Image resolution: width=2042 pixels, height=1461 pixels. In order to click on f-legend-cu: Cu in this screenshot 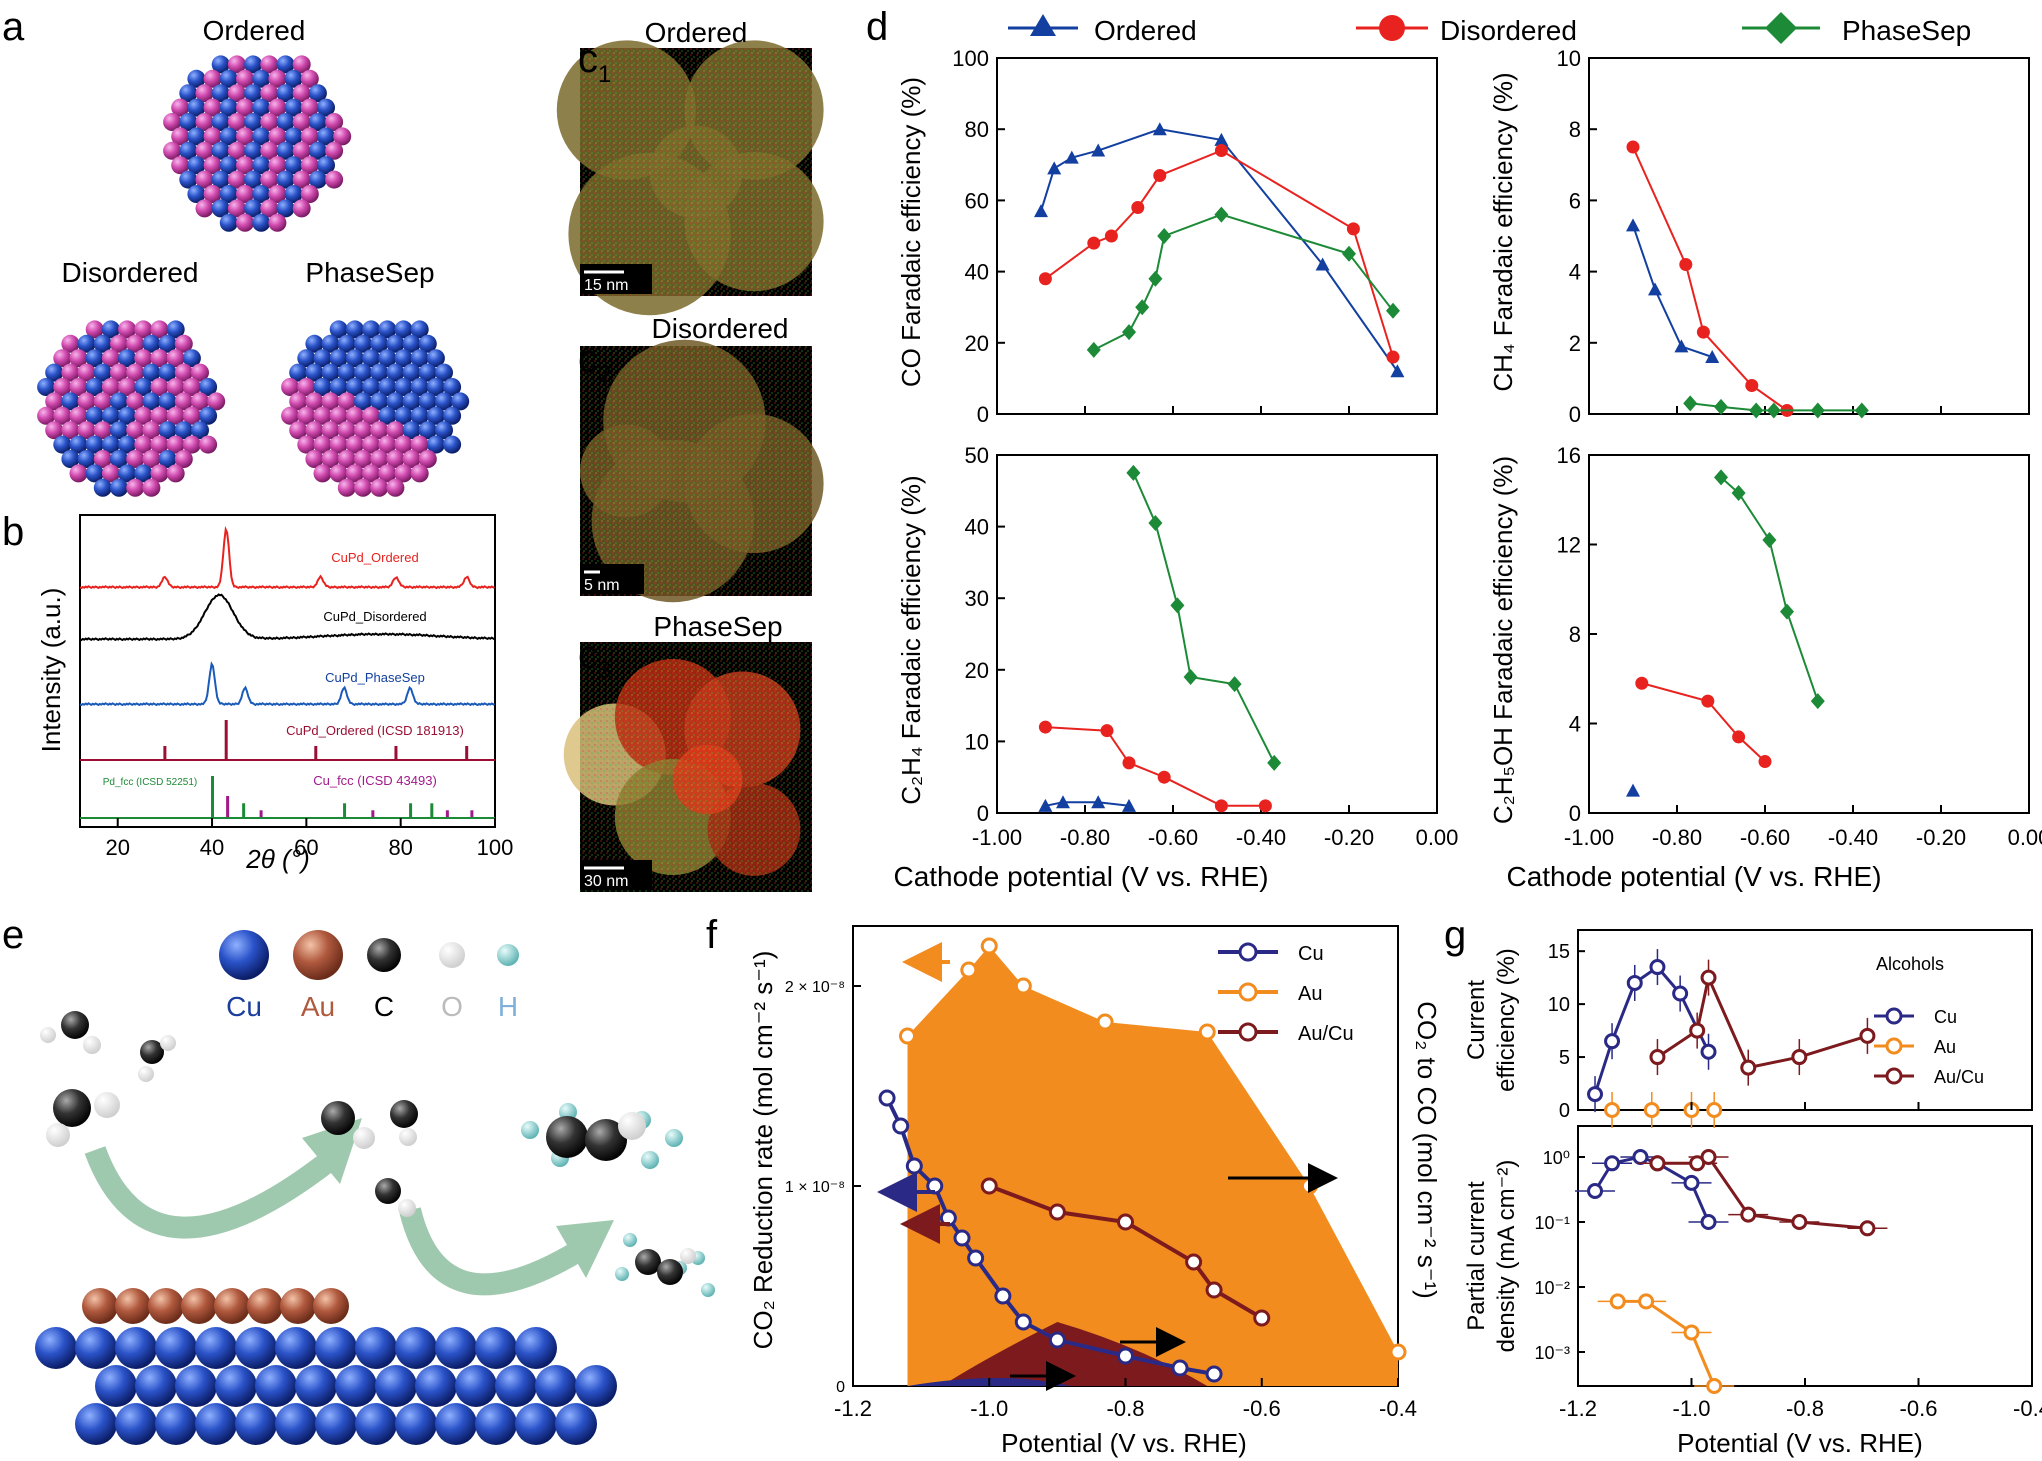, I will do `click(1311, 954)`.